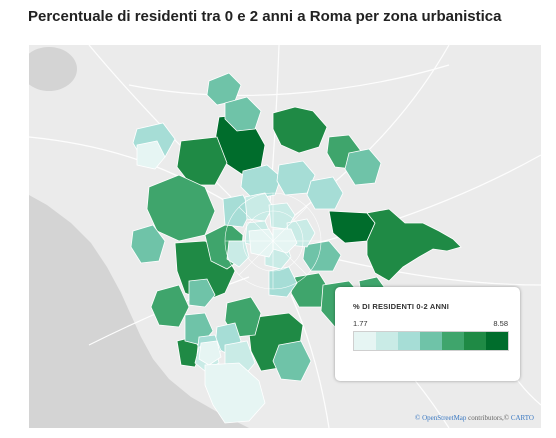  What do you see at coordinates (360, 323) in the screenshot?
I see `legend-min-value: 1.77` at bounding box center [360, 323].